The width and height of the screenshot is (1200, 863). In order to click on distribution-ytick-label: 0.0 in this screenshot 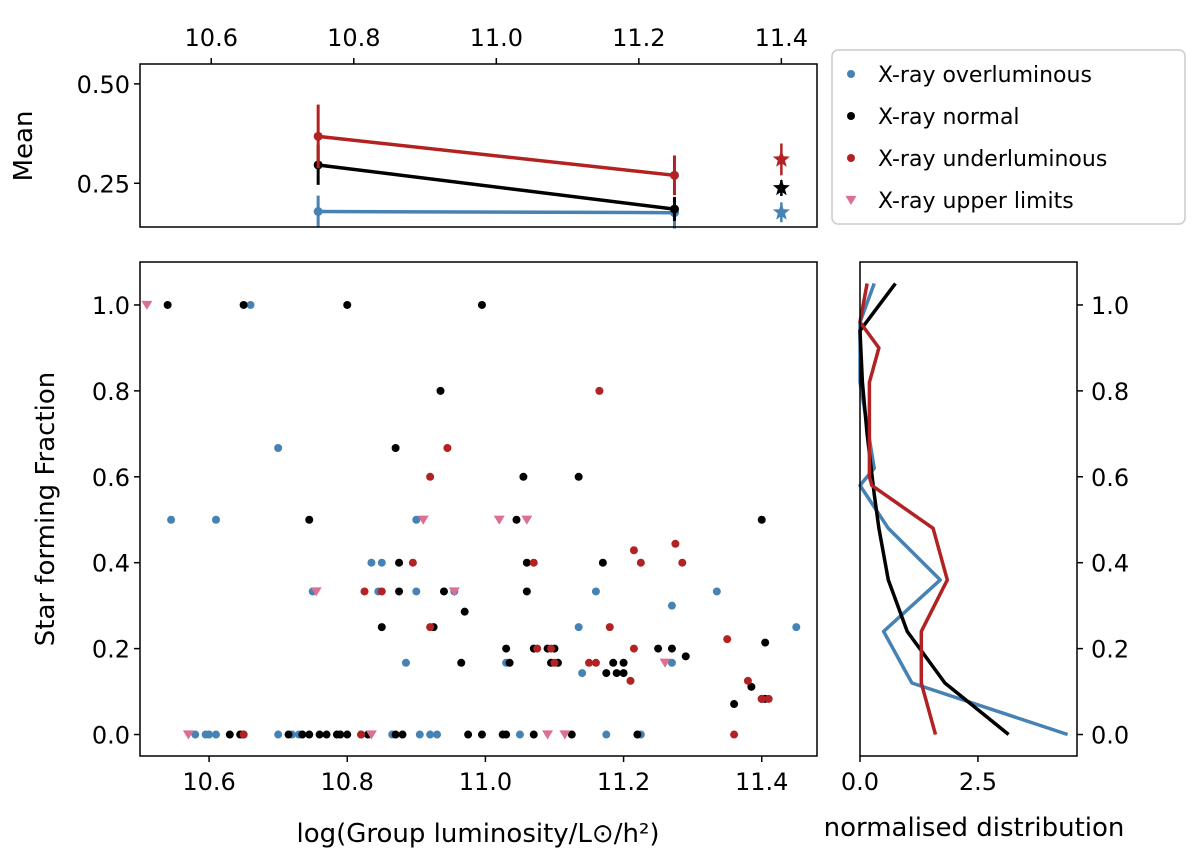, I will do `click(1110, 736)`.